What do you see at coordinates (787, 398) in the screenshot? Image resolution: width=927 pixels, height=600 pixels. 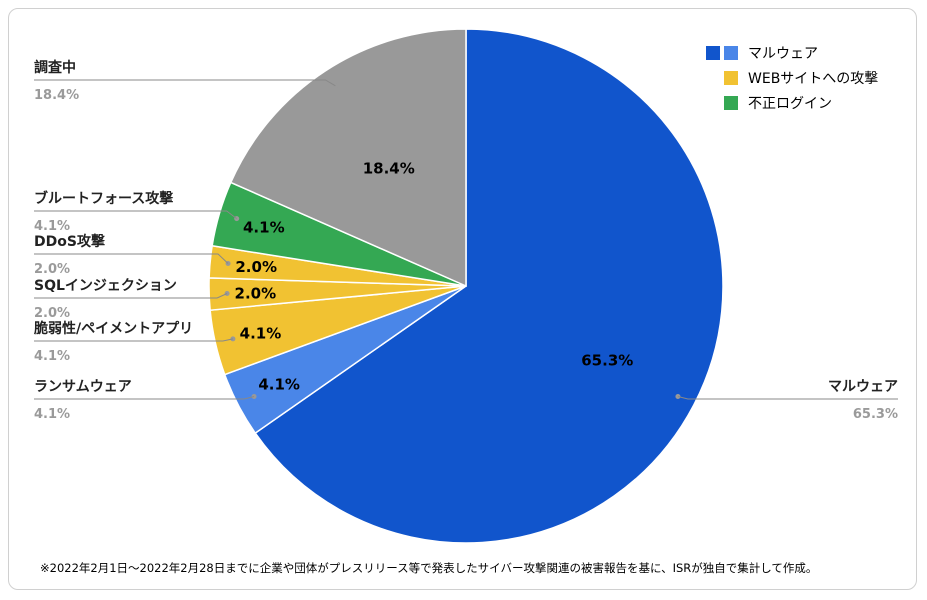 I see `slice-0-leader-line` at bounding box center [787, 398].